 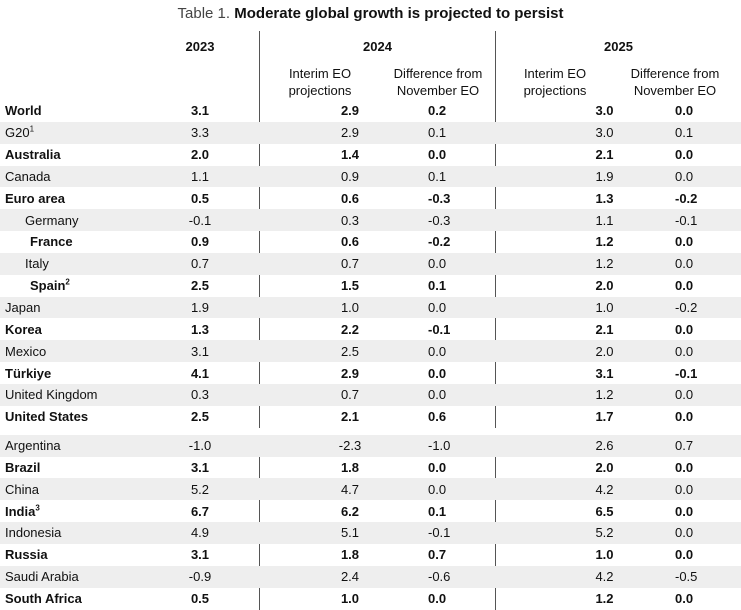 What do you see at coordinates (604, 511) in the screenshot?
I see `value-2025-interim: 6.5` at bounding box center [604, 511].